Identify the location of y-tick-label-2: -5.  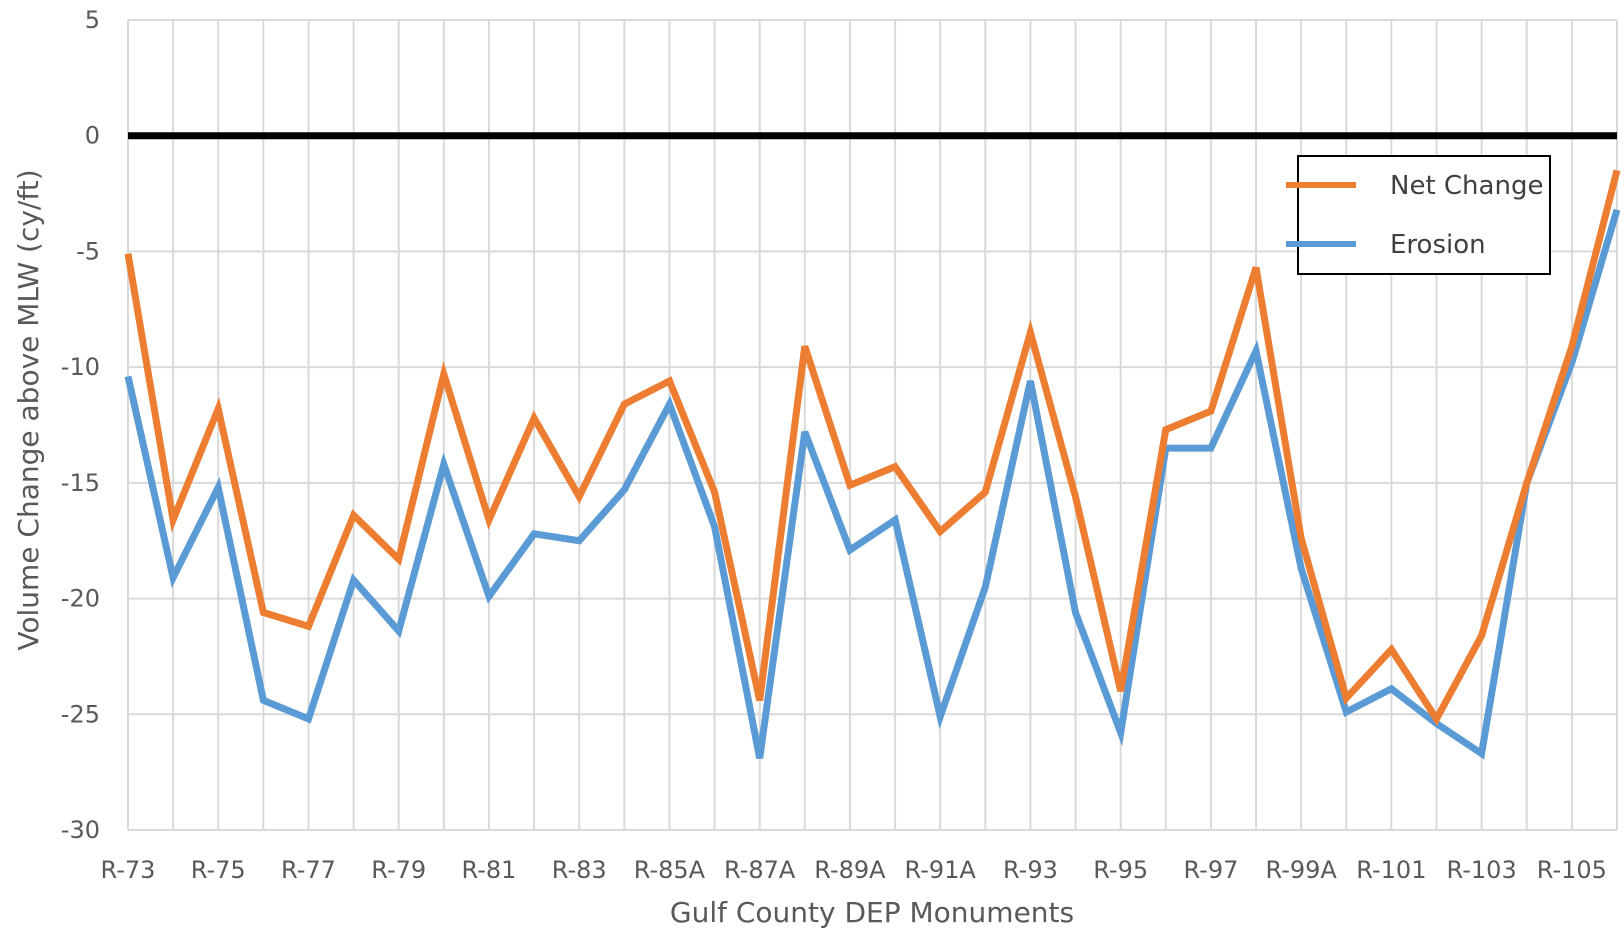
(88, 251).